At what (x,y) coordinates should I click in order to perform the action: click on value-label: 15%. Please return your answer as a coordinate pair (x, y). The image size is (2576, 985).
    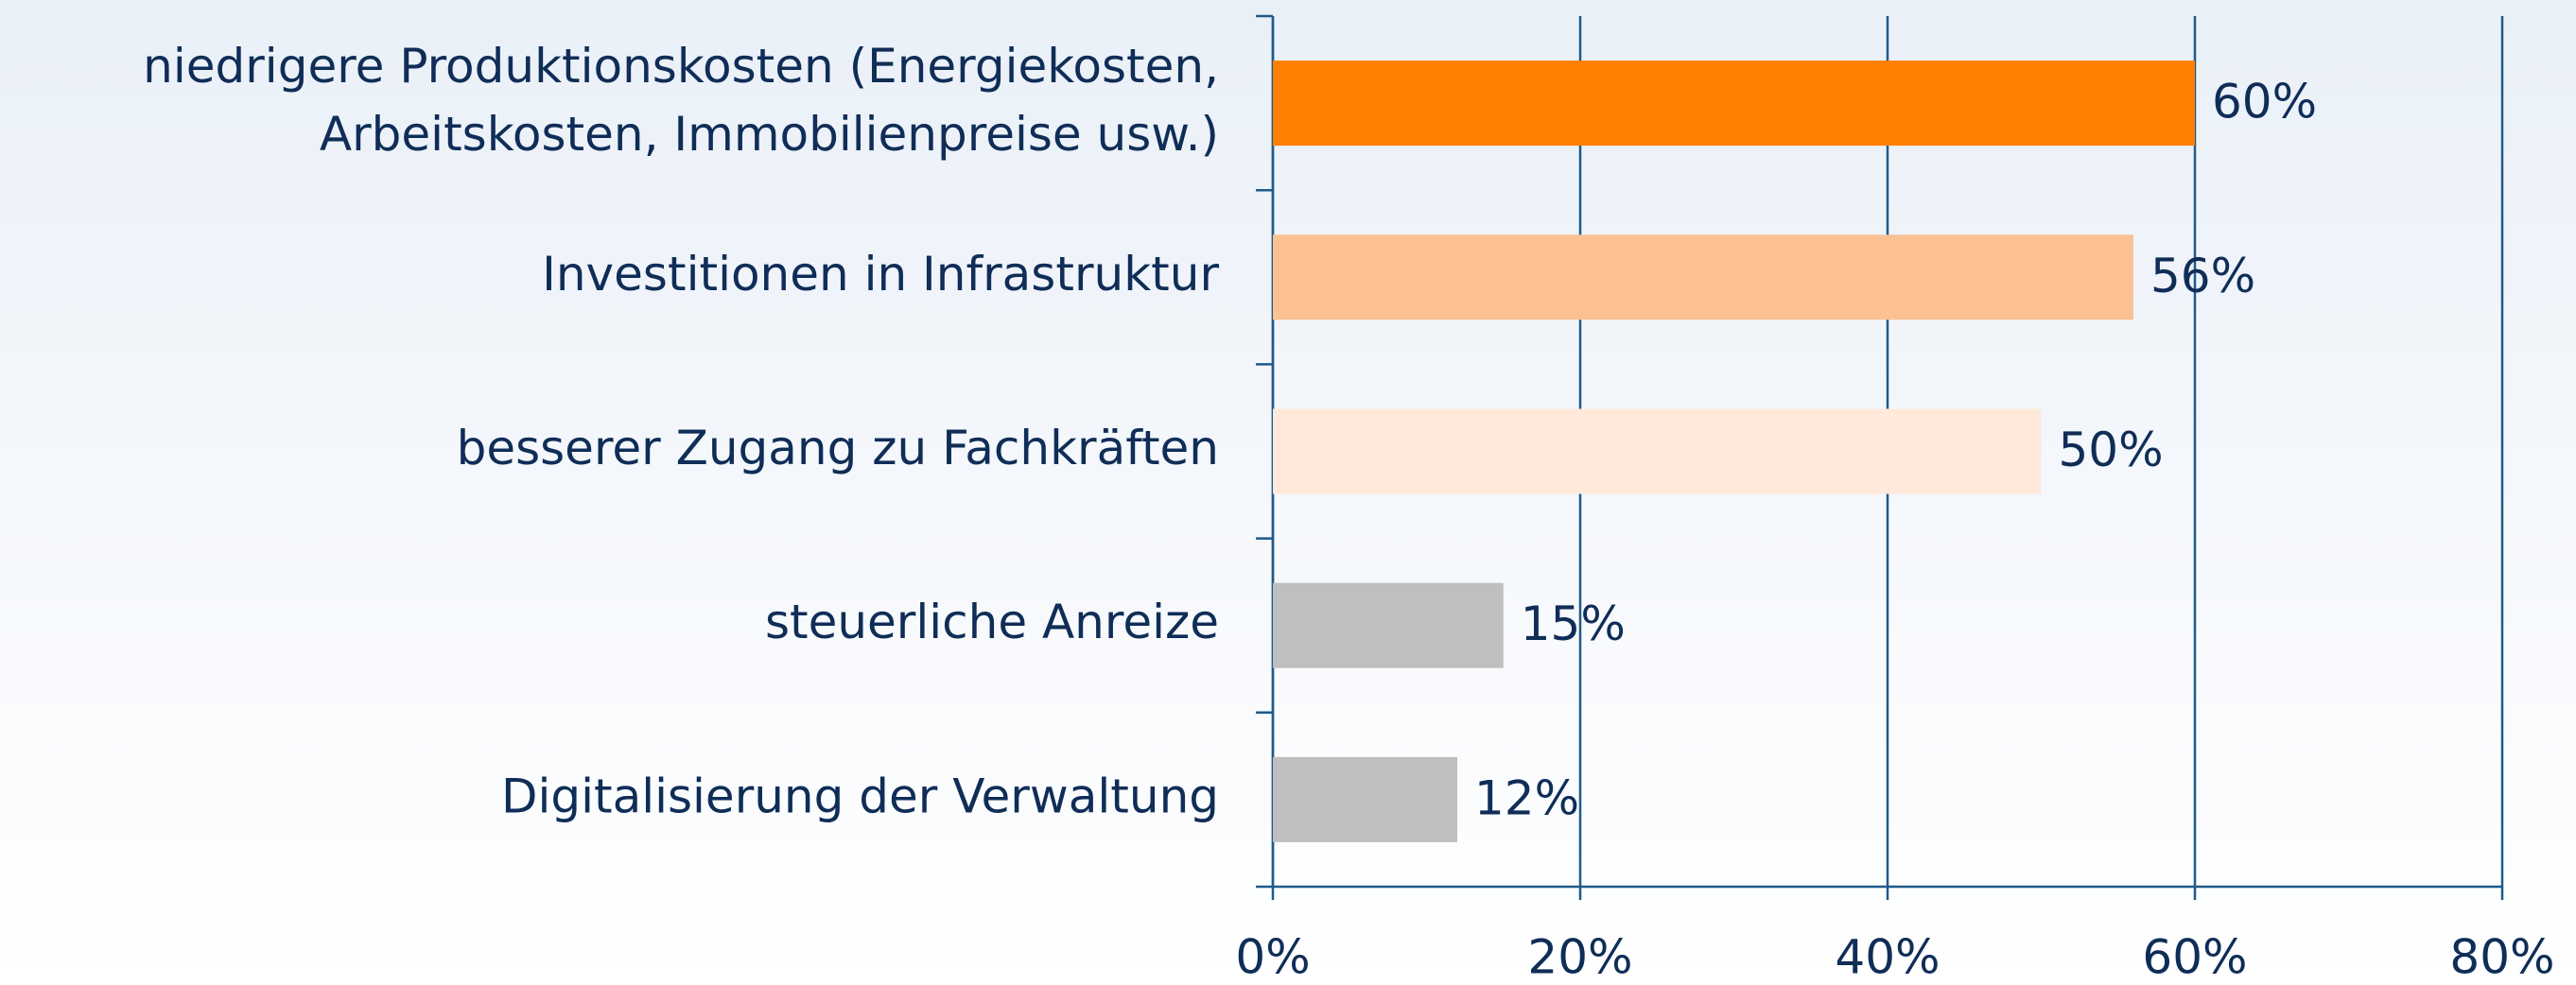
    Looking at the image, I should click on (1573, 623).